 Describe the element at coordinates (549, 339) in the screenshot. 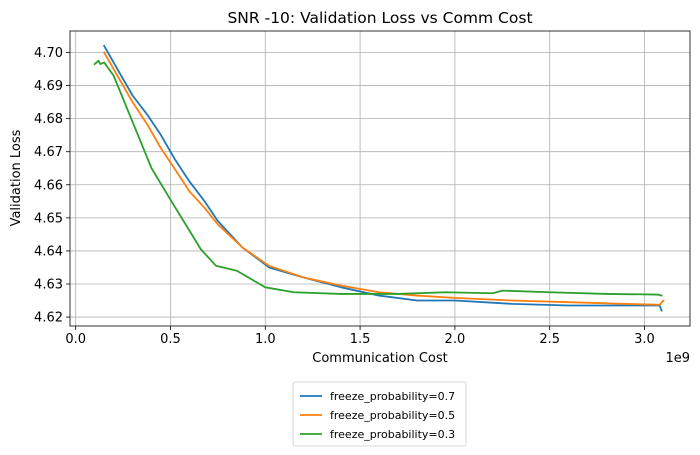

I see `x-tick-label: 2.5` at that location.